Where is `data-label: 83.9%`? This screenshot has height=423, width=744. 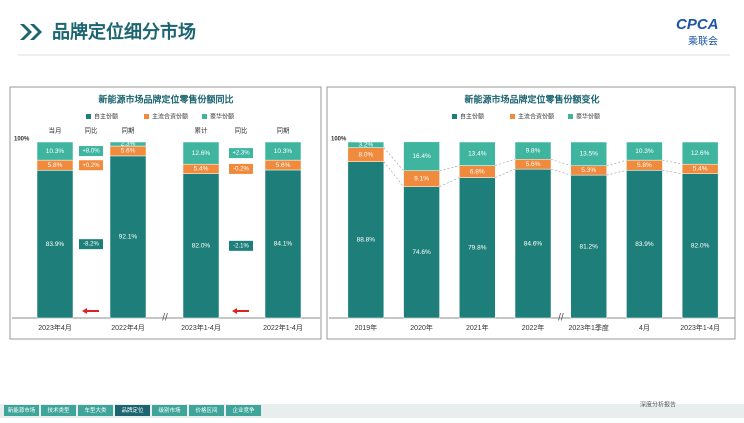
data-label: 83.9% is located at coordinates (644, 244).